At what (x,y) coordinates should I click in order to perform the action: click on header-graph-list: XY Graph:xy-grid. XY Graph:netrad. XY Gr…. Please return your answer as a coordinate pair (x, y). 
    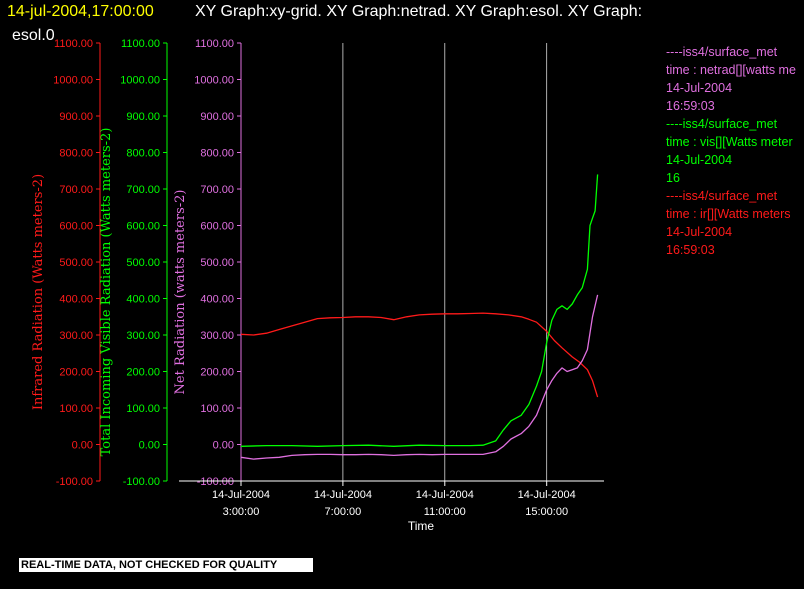
    Looking at the image, I should click on (419, 11).